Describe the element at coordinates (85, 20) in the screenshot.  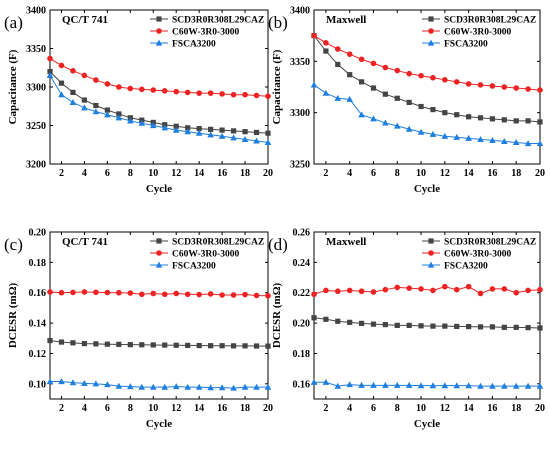
I see `panel-title: QC/T 741` at that location.